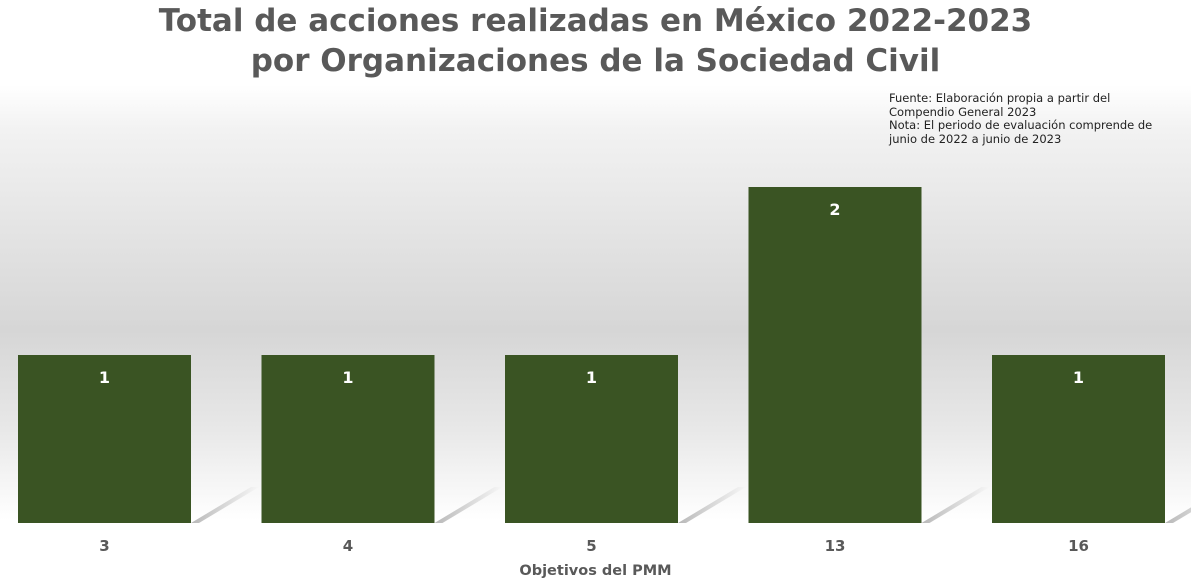  I want to click on data-label-4: 1, so click(347, 377).